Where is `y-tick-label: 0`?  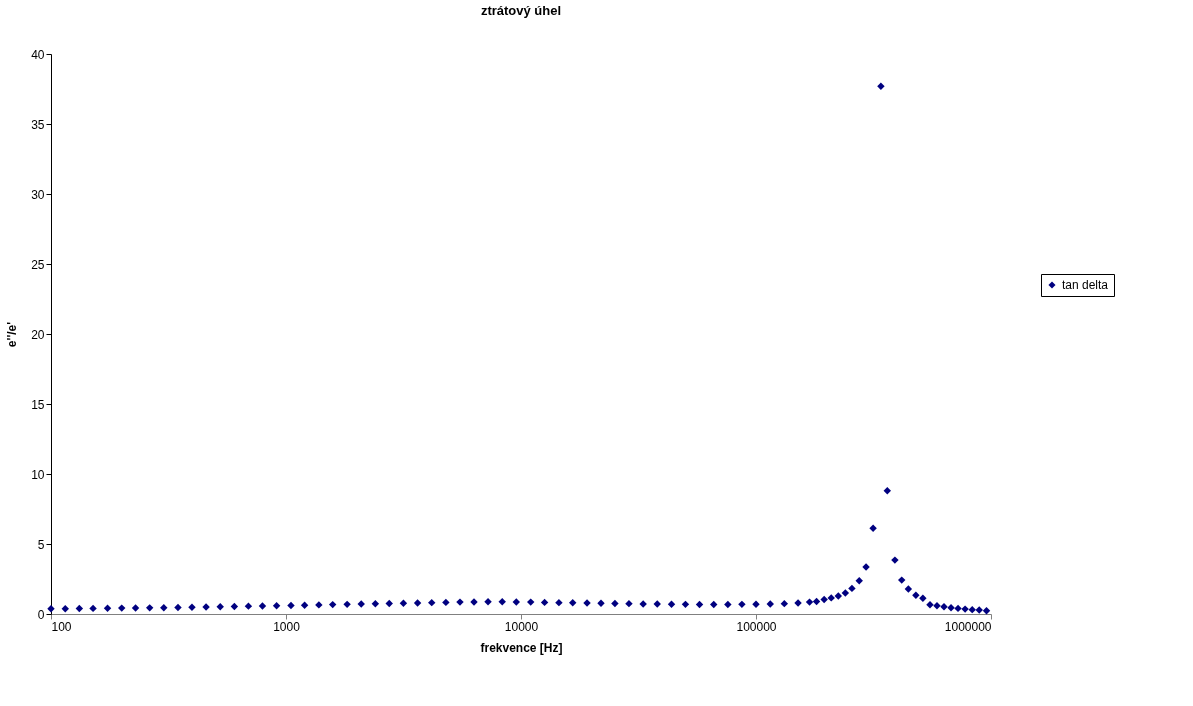 y-tick-label: 0 is located at coordinates (41, 614).